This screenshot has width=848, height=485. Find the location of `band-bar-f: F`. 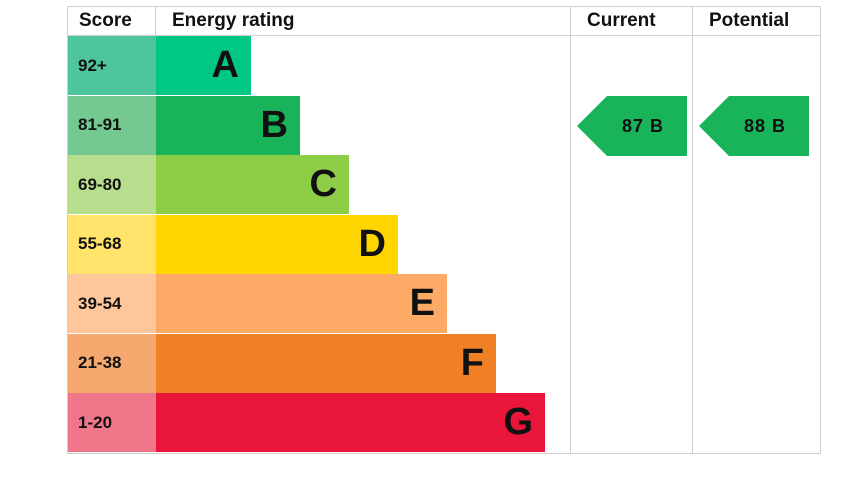

band-bar-f: F is located at coordinates (326, 363).